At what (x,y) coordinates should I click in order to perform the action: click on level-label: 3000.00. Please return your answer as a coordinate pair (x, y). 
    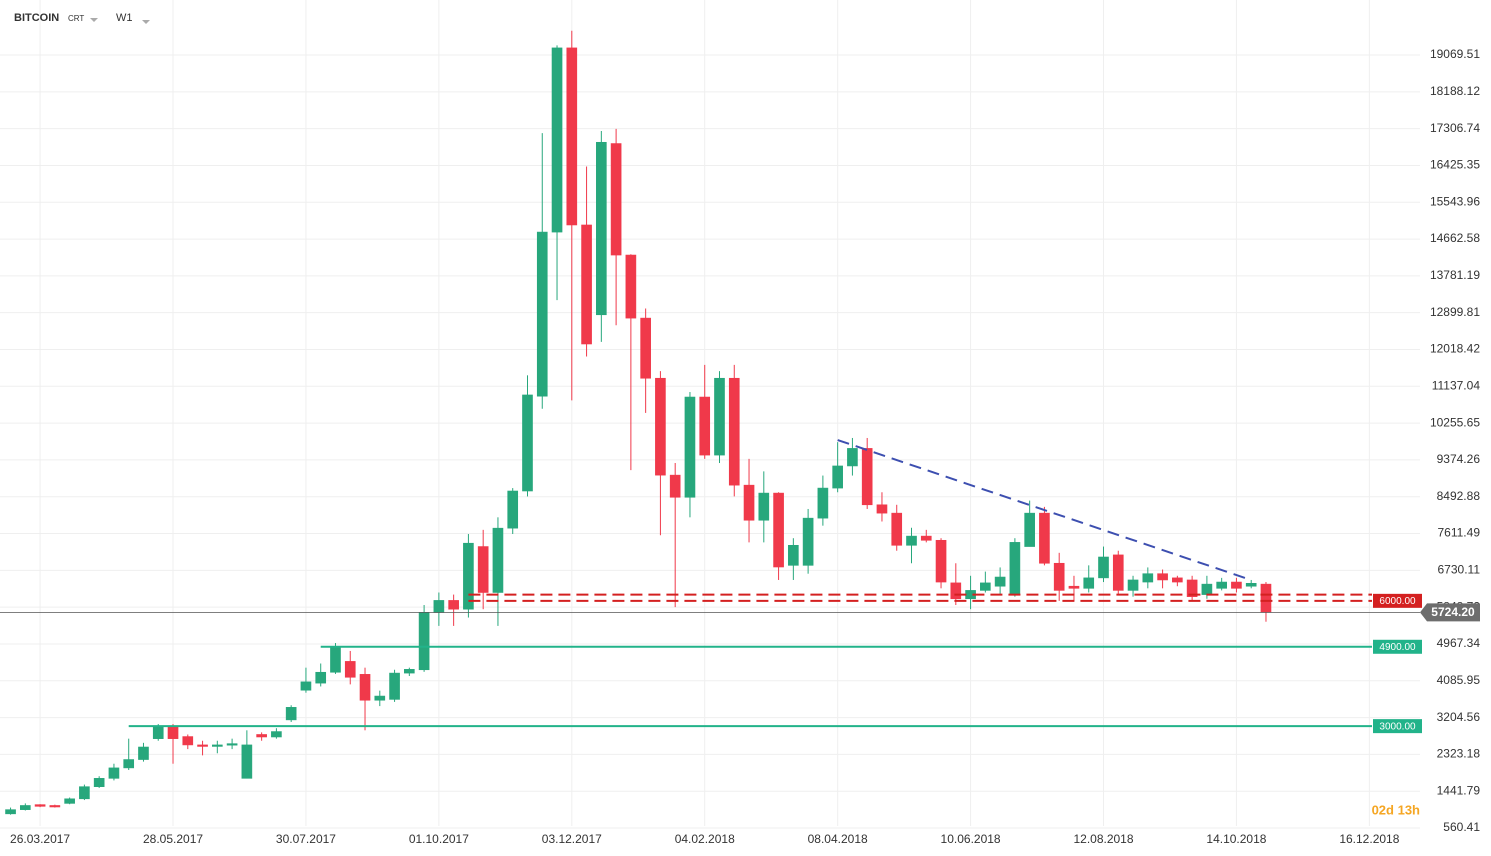
    Looking at the image, I should click on (1397, 726).